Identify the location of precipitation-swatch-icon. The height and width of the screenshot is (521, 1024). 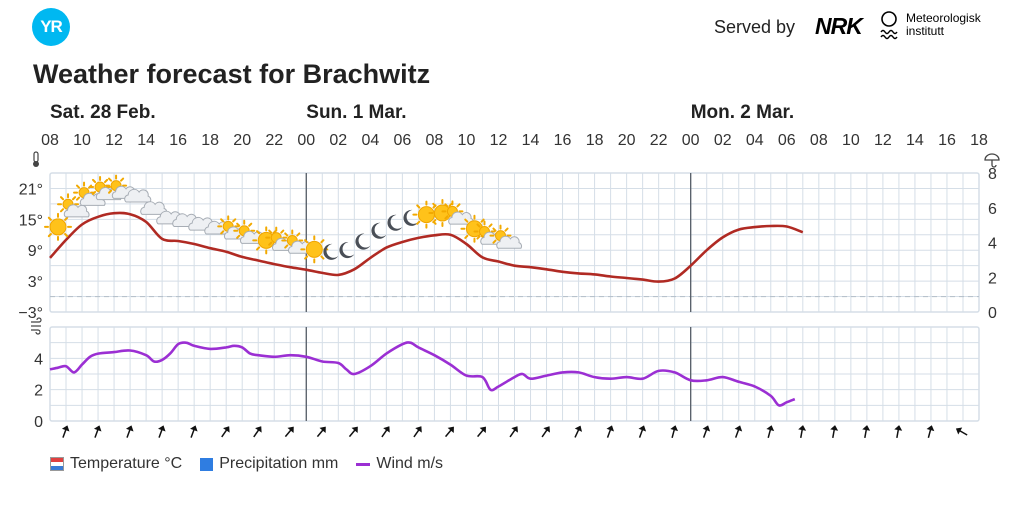
(207, 464).